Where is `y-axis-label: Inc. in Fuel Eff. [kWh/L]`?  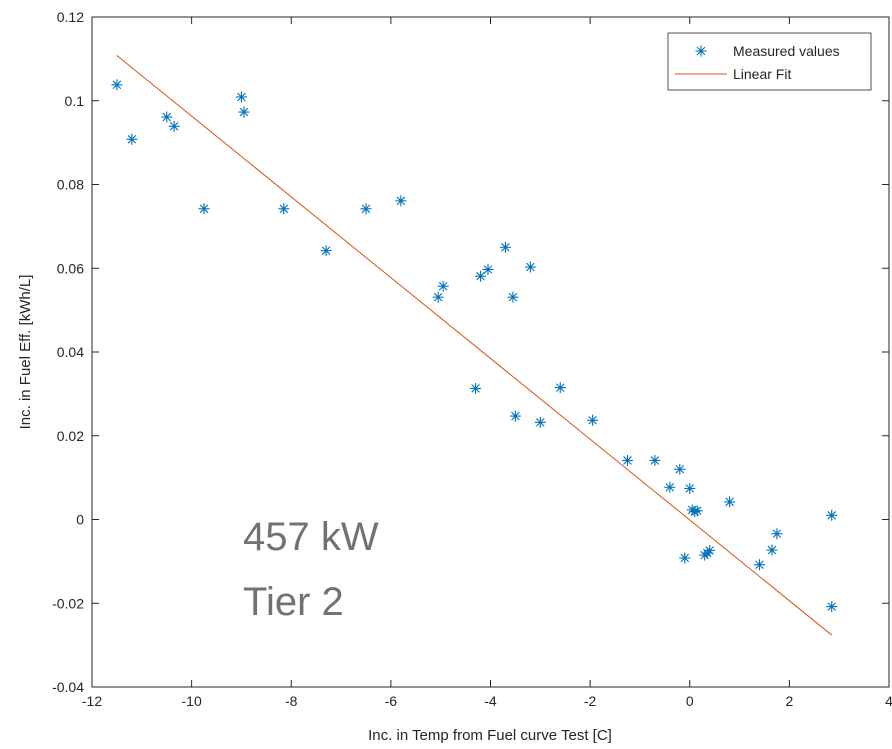 y-axis-label: Inc. in Fuel Eff. [kWh/L] is located at coordinates (25, 352).